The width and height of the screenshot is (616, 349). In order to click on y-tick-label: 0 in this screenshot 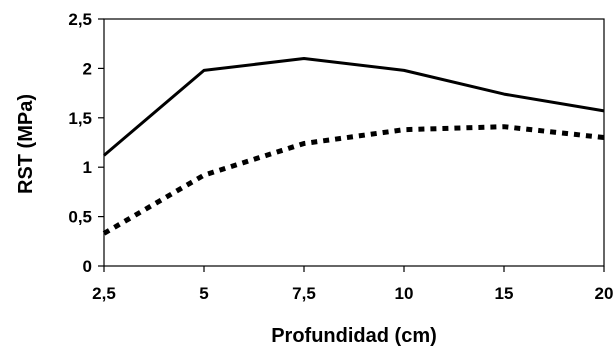, I will do `click(87, 266)`.